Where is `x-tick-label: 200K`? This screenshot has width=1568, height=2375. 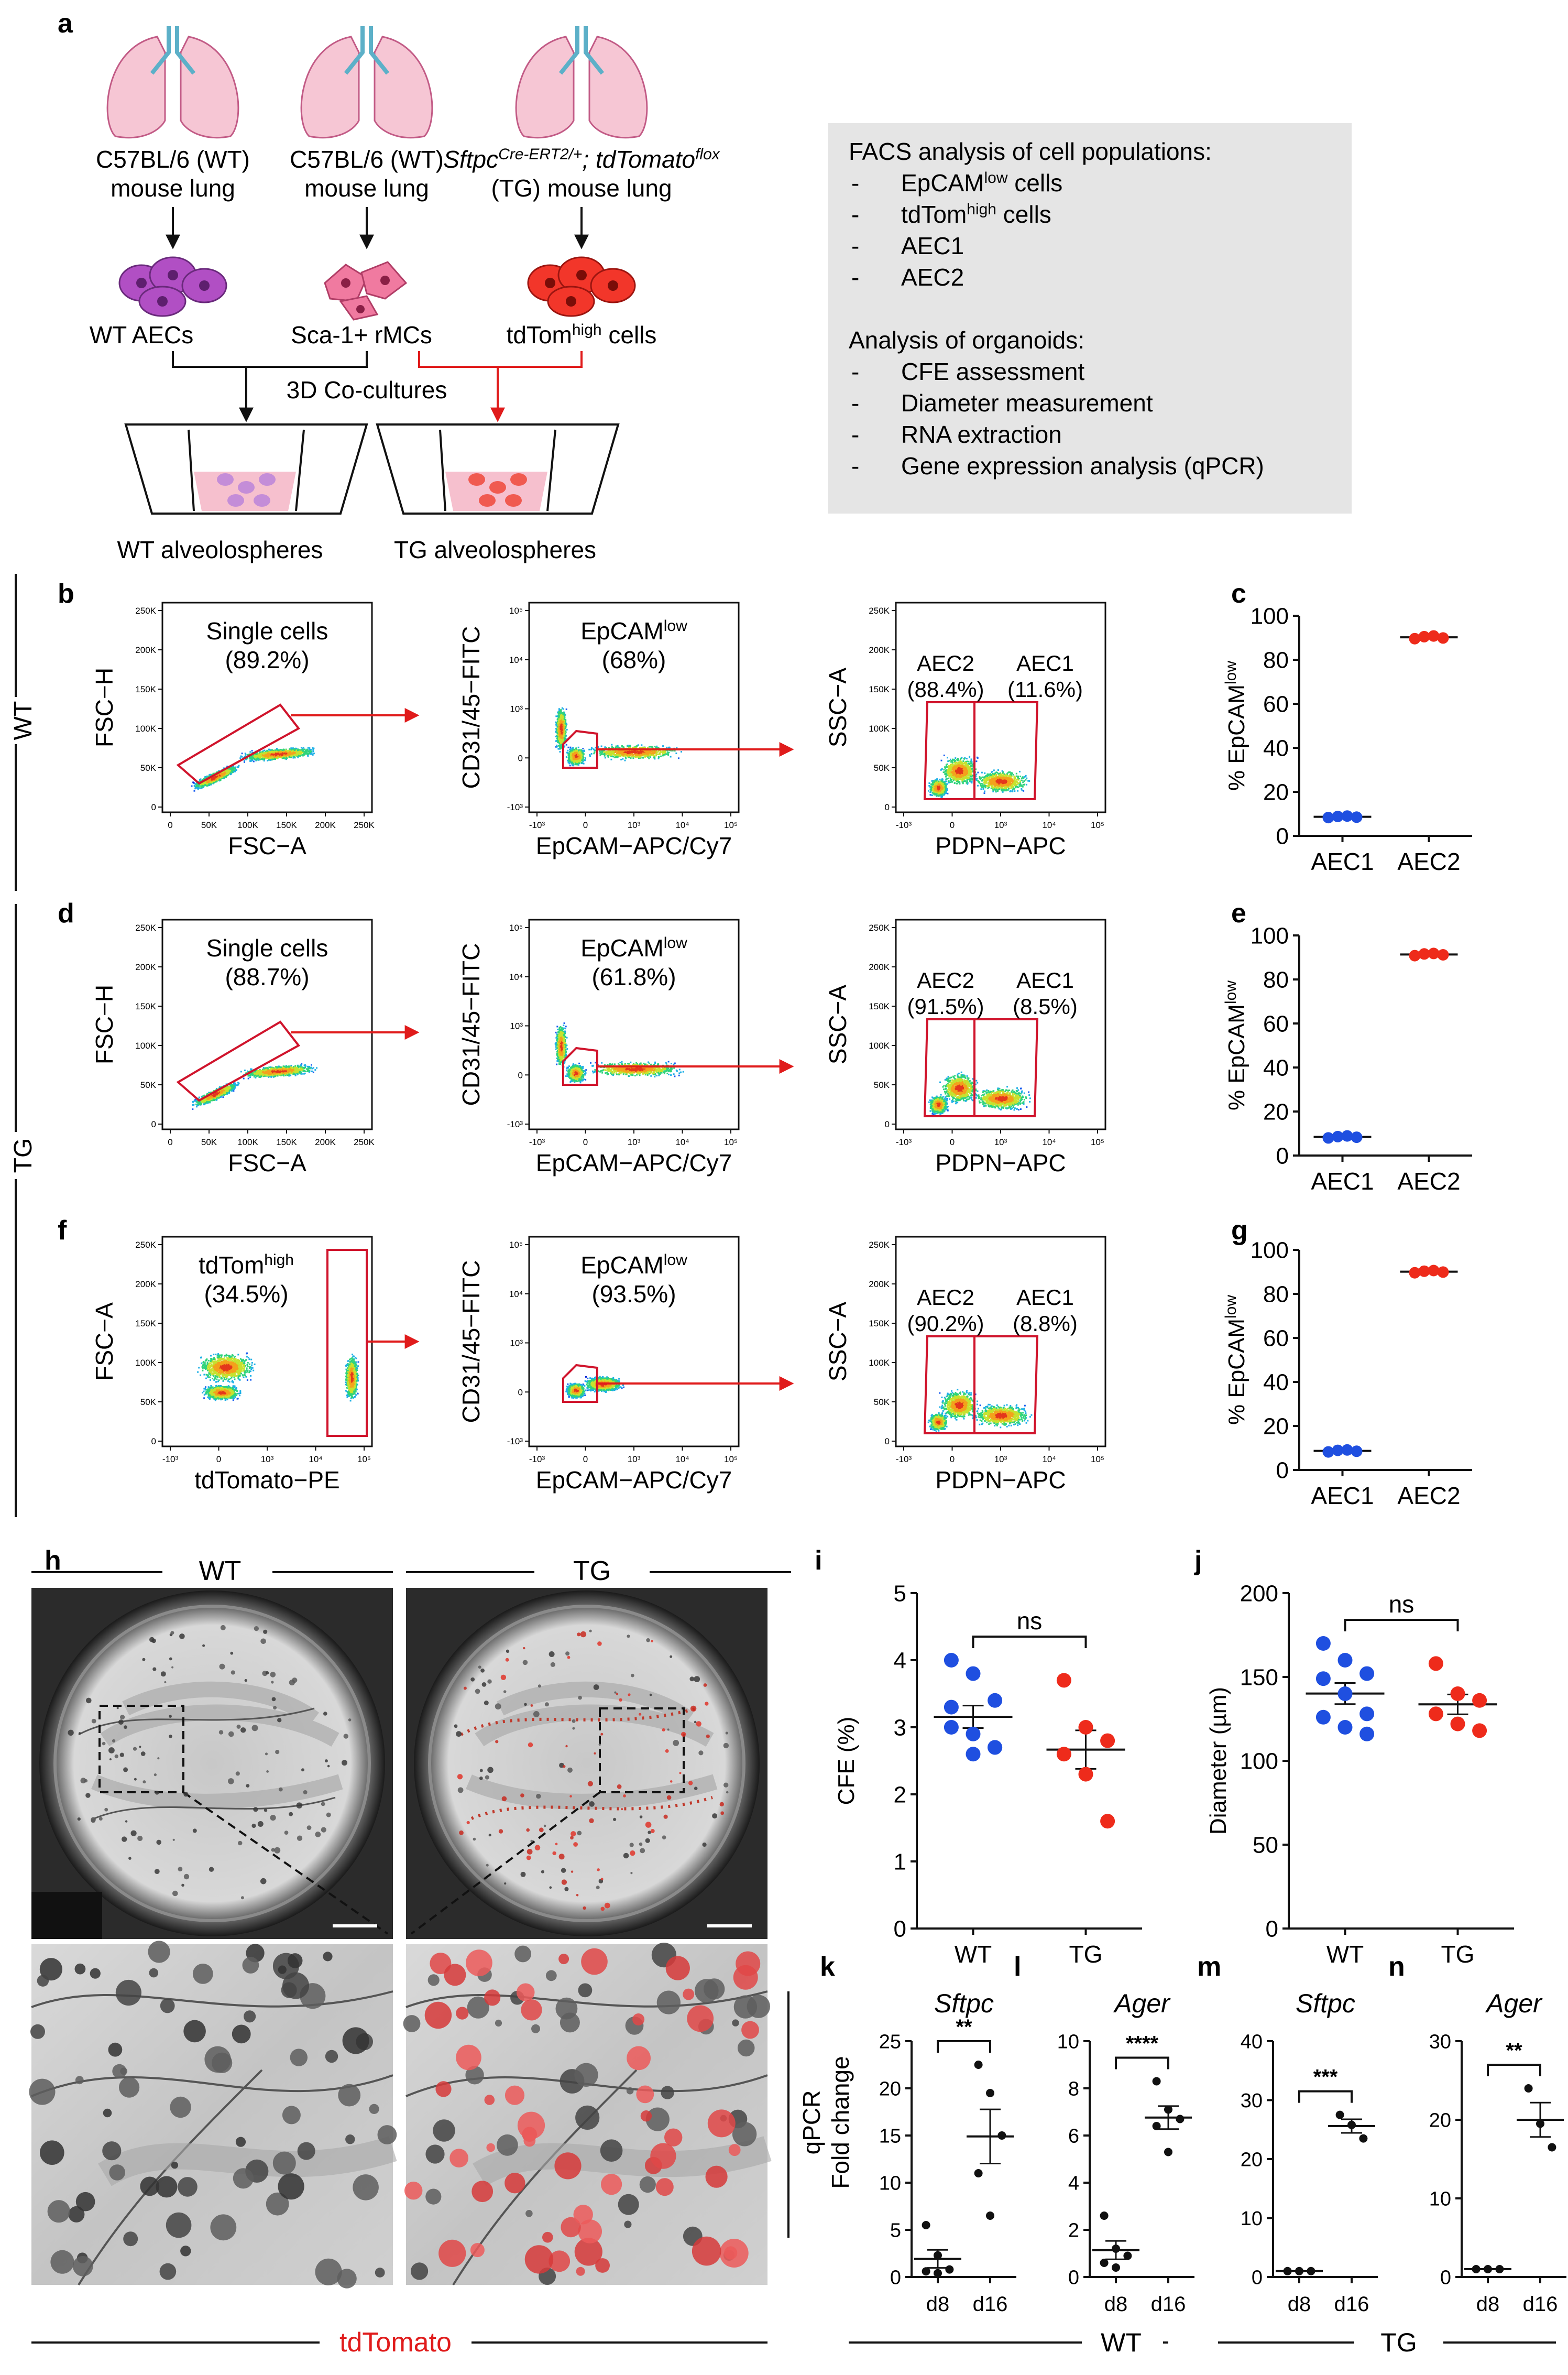 x-tick-label: 200K is located at coordinates (326, 825).